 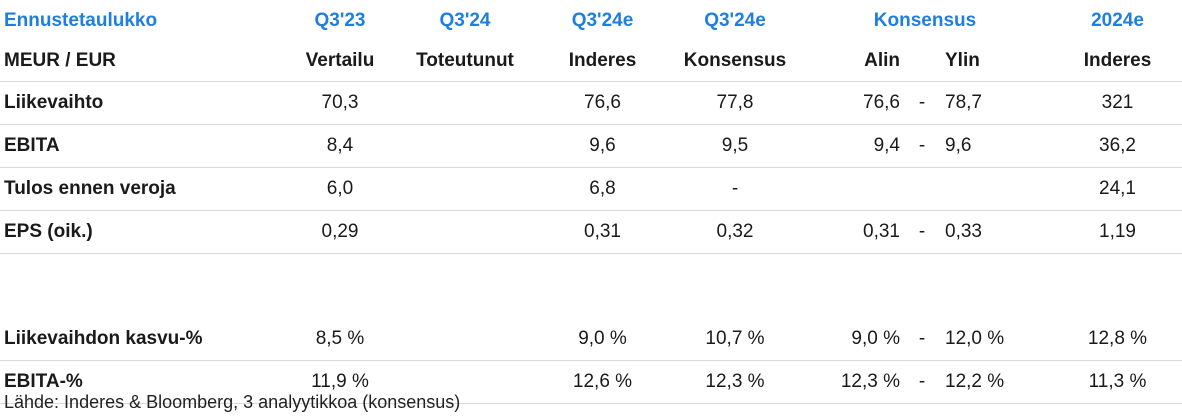 What do you see at coordinates (60, 60) in the screenshot?
I see `header-unit: MEUR / EUR` at bounding box center [60, 60].